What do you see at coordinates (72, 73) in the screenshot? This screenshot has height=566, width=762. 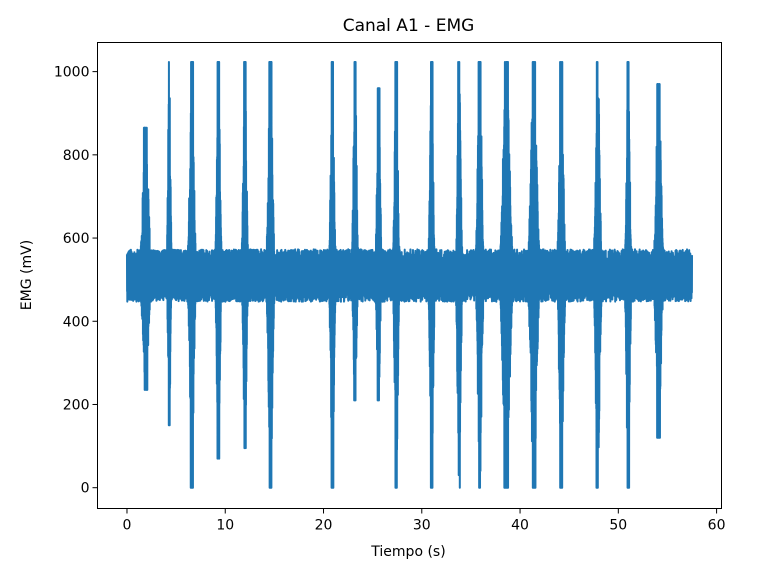 I see `y-tick-label: 1000` at bounding box center [72, 73].